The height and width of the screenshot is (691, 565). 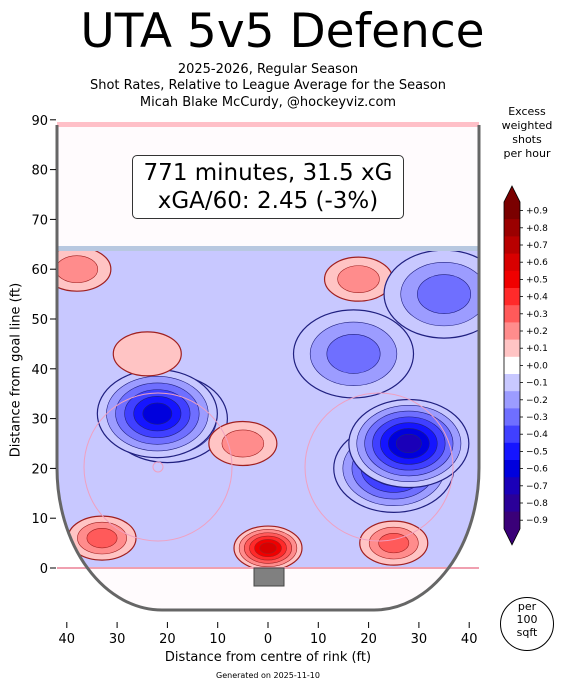 What do you see at coordinates (537, 212) in the screenshot?
I see `colorbar-tick-label: +0.9` at bounding box center [537, 212].